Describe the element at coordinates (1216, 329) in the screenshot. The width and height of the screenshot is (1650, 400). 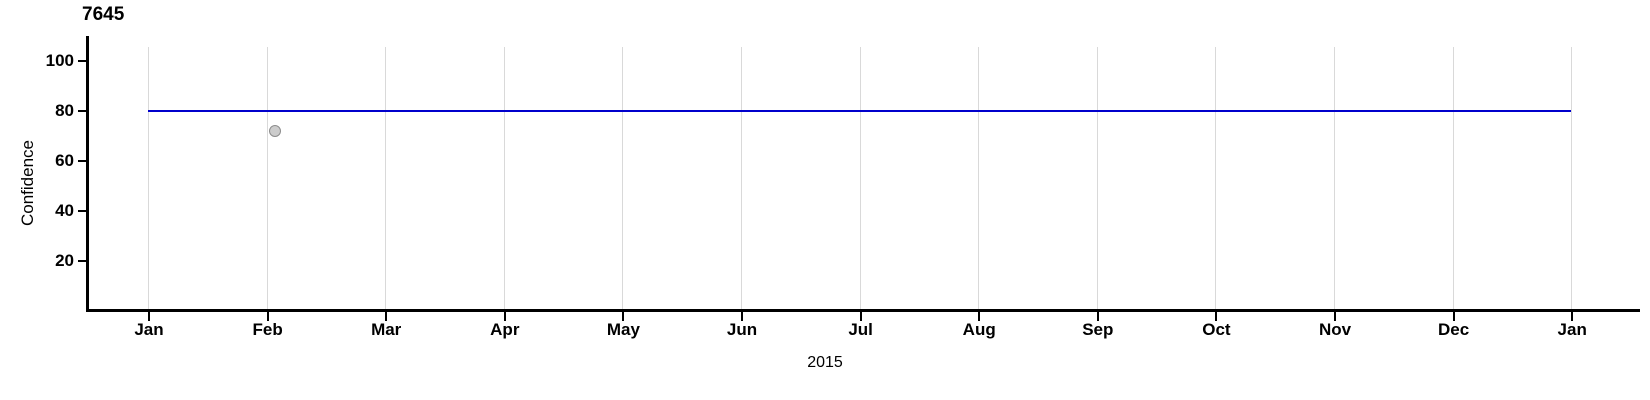
I see `x-axis-tick-label: Oct` at that location.